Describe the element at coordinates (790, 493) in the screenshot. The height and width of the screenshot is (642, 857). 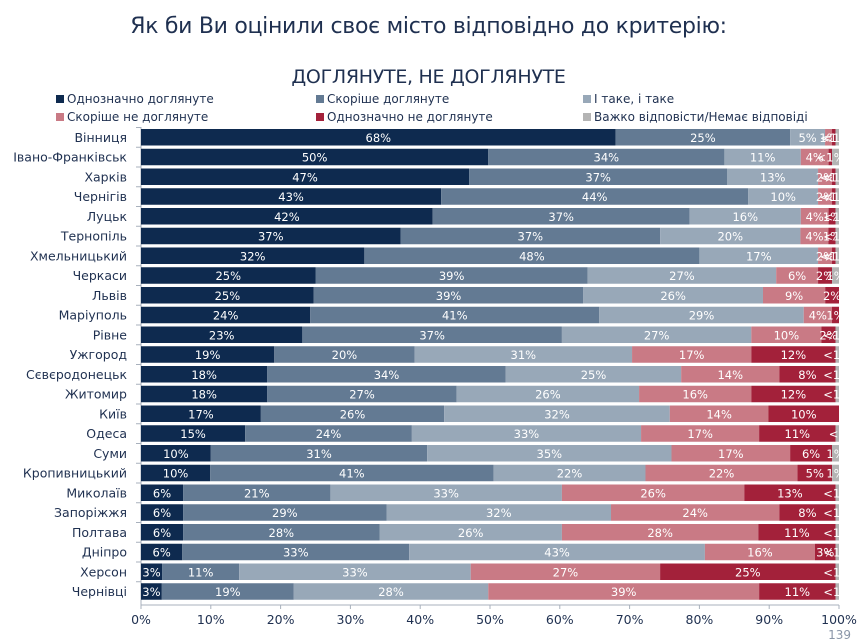
I see `data-label: 13%` at that location.